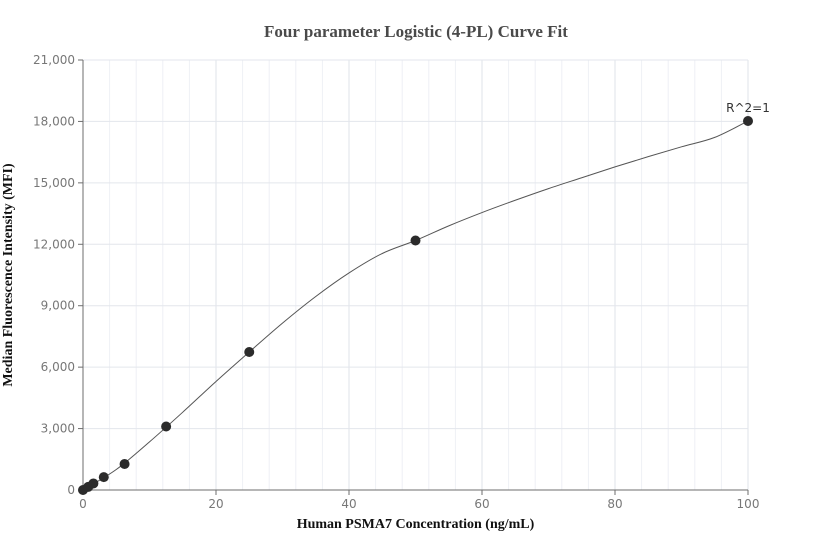 This screenshot has width=832, height=560. I want to click on r-squared-annotation: R^2=1, so click(748, 108).